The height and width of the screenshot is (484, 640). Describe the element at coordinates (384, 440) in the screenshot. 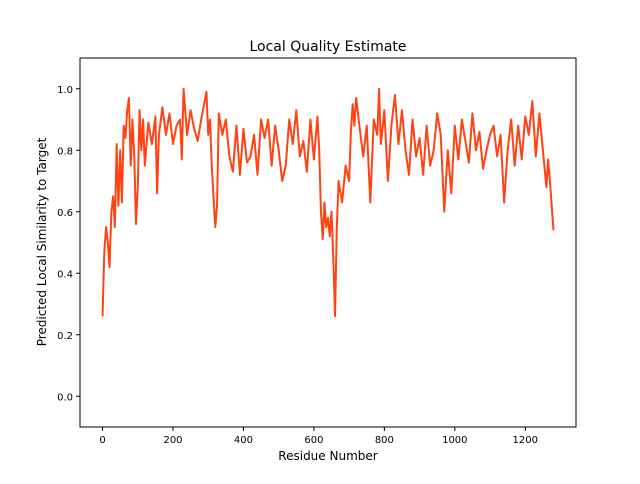

I see `x-tick-label: 800` at that location.